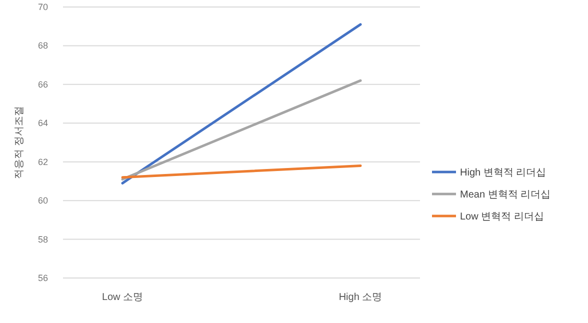 This screenshot has height=323, width=588. What do you see at coordinates (43, 45) in the screenshot?
I see `y-tick-label: 68` at bounding box center [43, 45].